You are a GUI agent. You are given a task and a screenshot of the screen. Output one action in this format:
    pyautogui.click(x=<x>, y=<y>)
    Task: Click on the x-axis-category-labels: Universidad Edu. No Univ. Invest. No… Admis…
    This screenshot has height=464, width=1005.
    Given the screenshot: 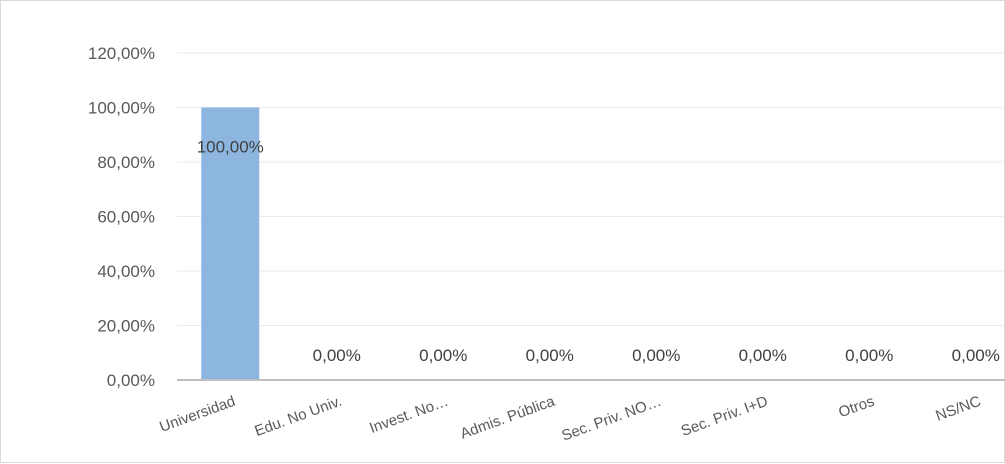 What is the action you would take?
    pyautogui.click(x=570, y=419)
    